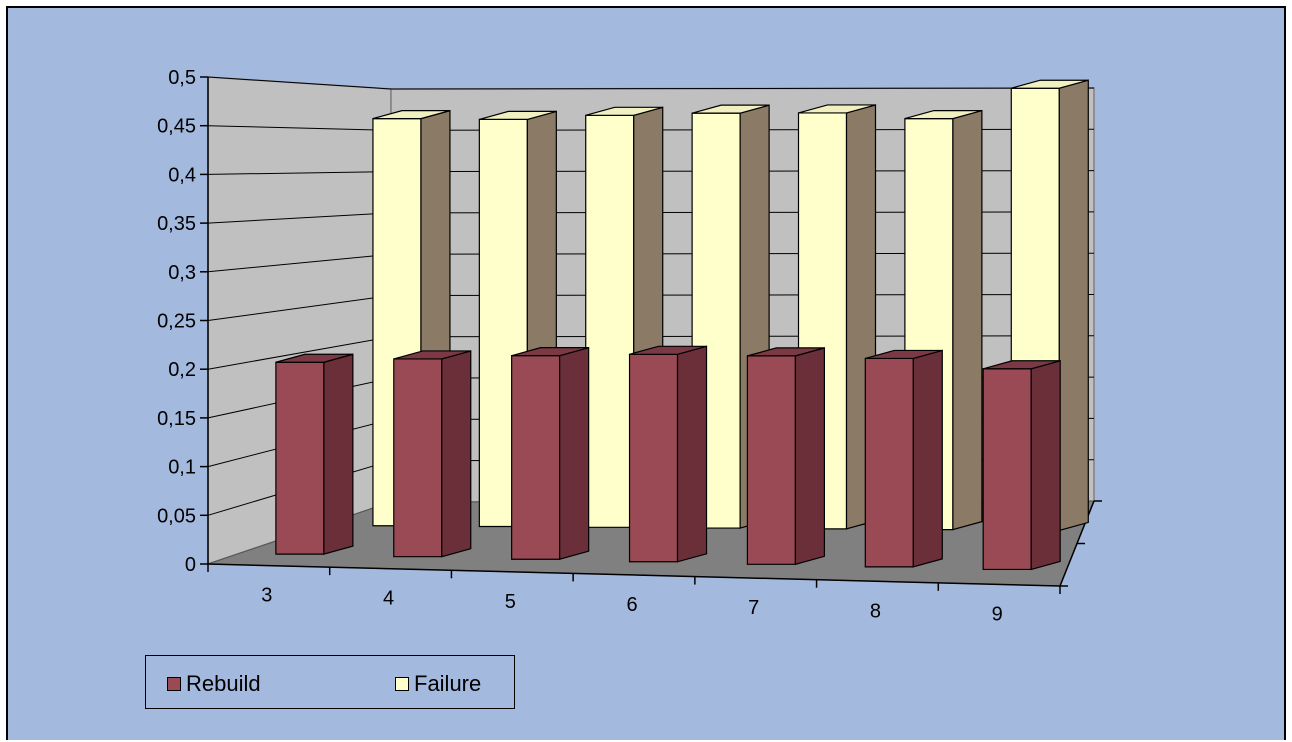 The height and width of the screenshot is (742, 1292). What do you see at coordinates (786, 352) in the screenshot?
I see `bar-rebuild-7-top` at bounding box center [786, 352].